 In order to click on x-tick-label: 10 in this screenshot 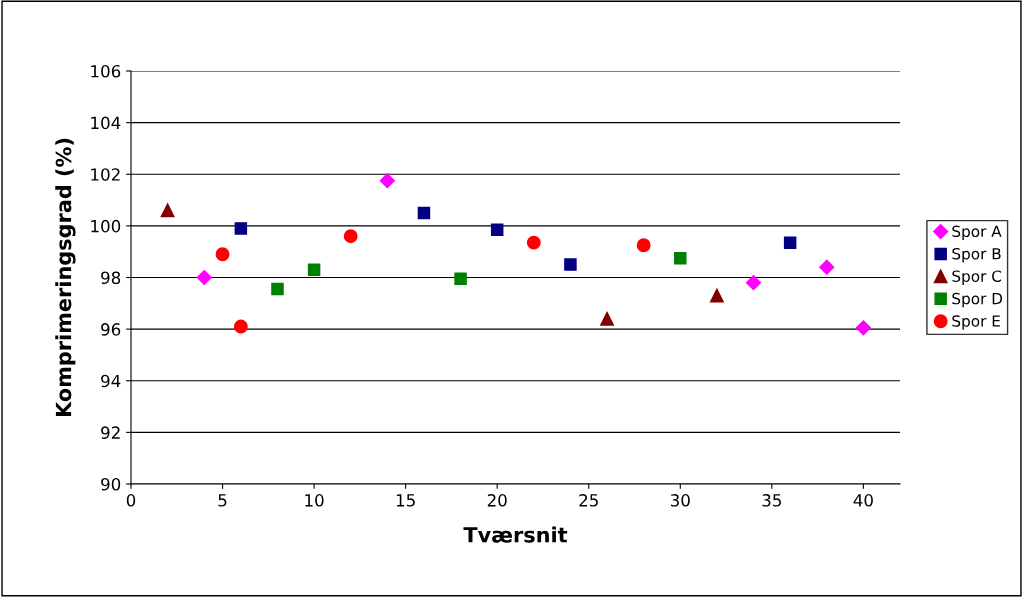, I will do `click(314, 500)`.